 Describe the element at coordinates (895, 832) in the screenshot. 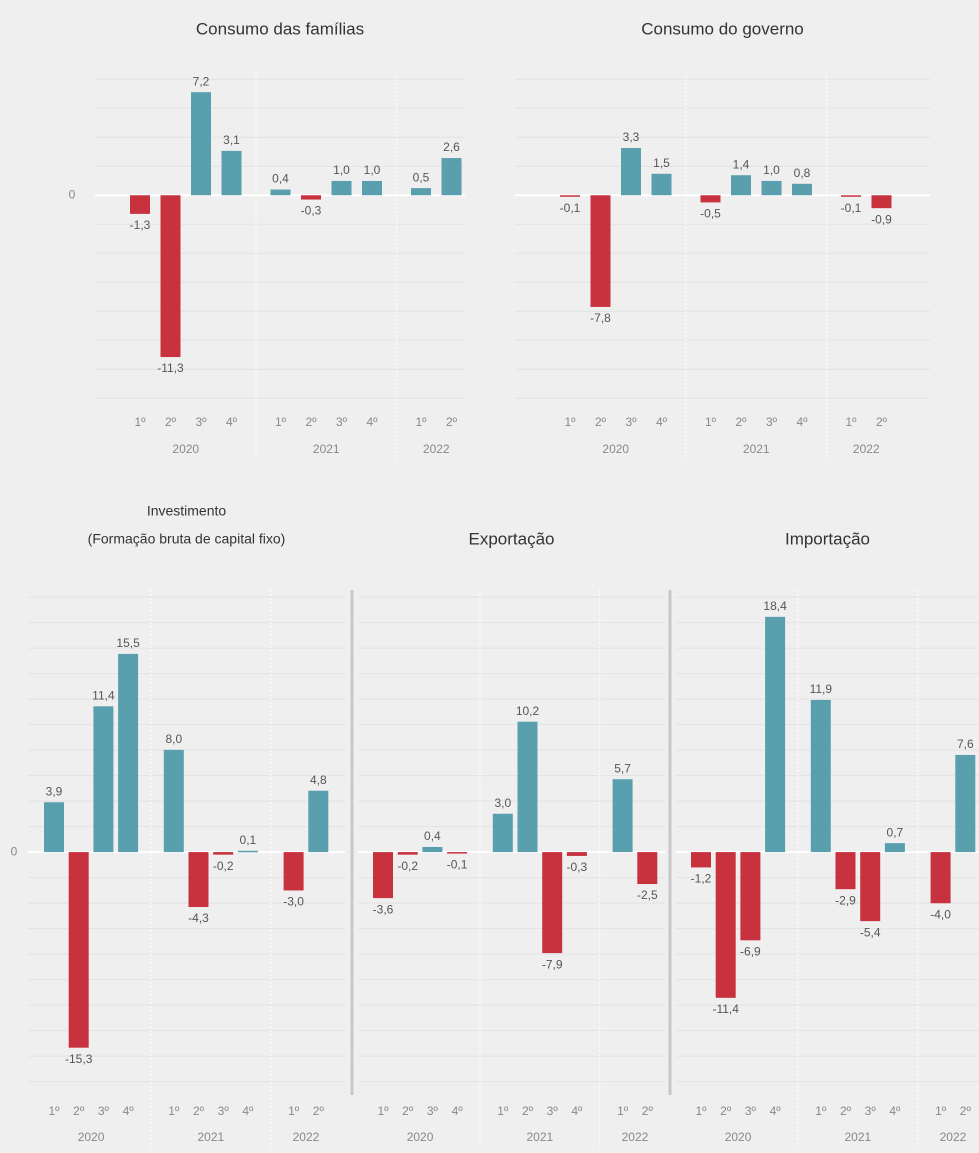

I see `value-label: 0,7` at that location.